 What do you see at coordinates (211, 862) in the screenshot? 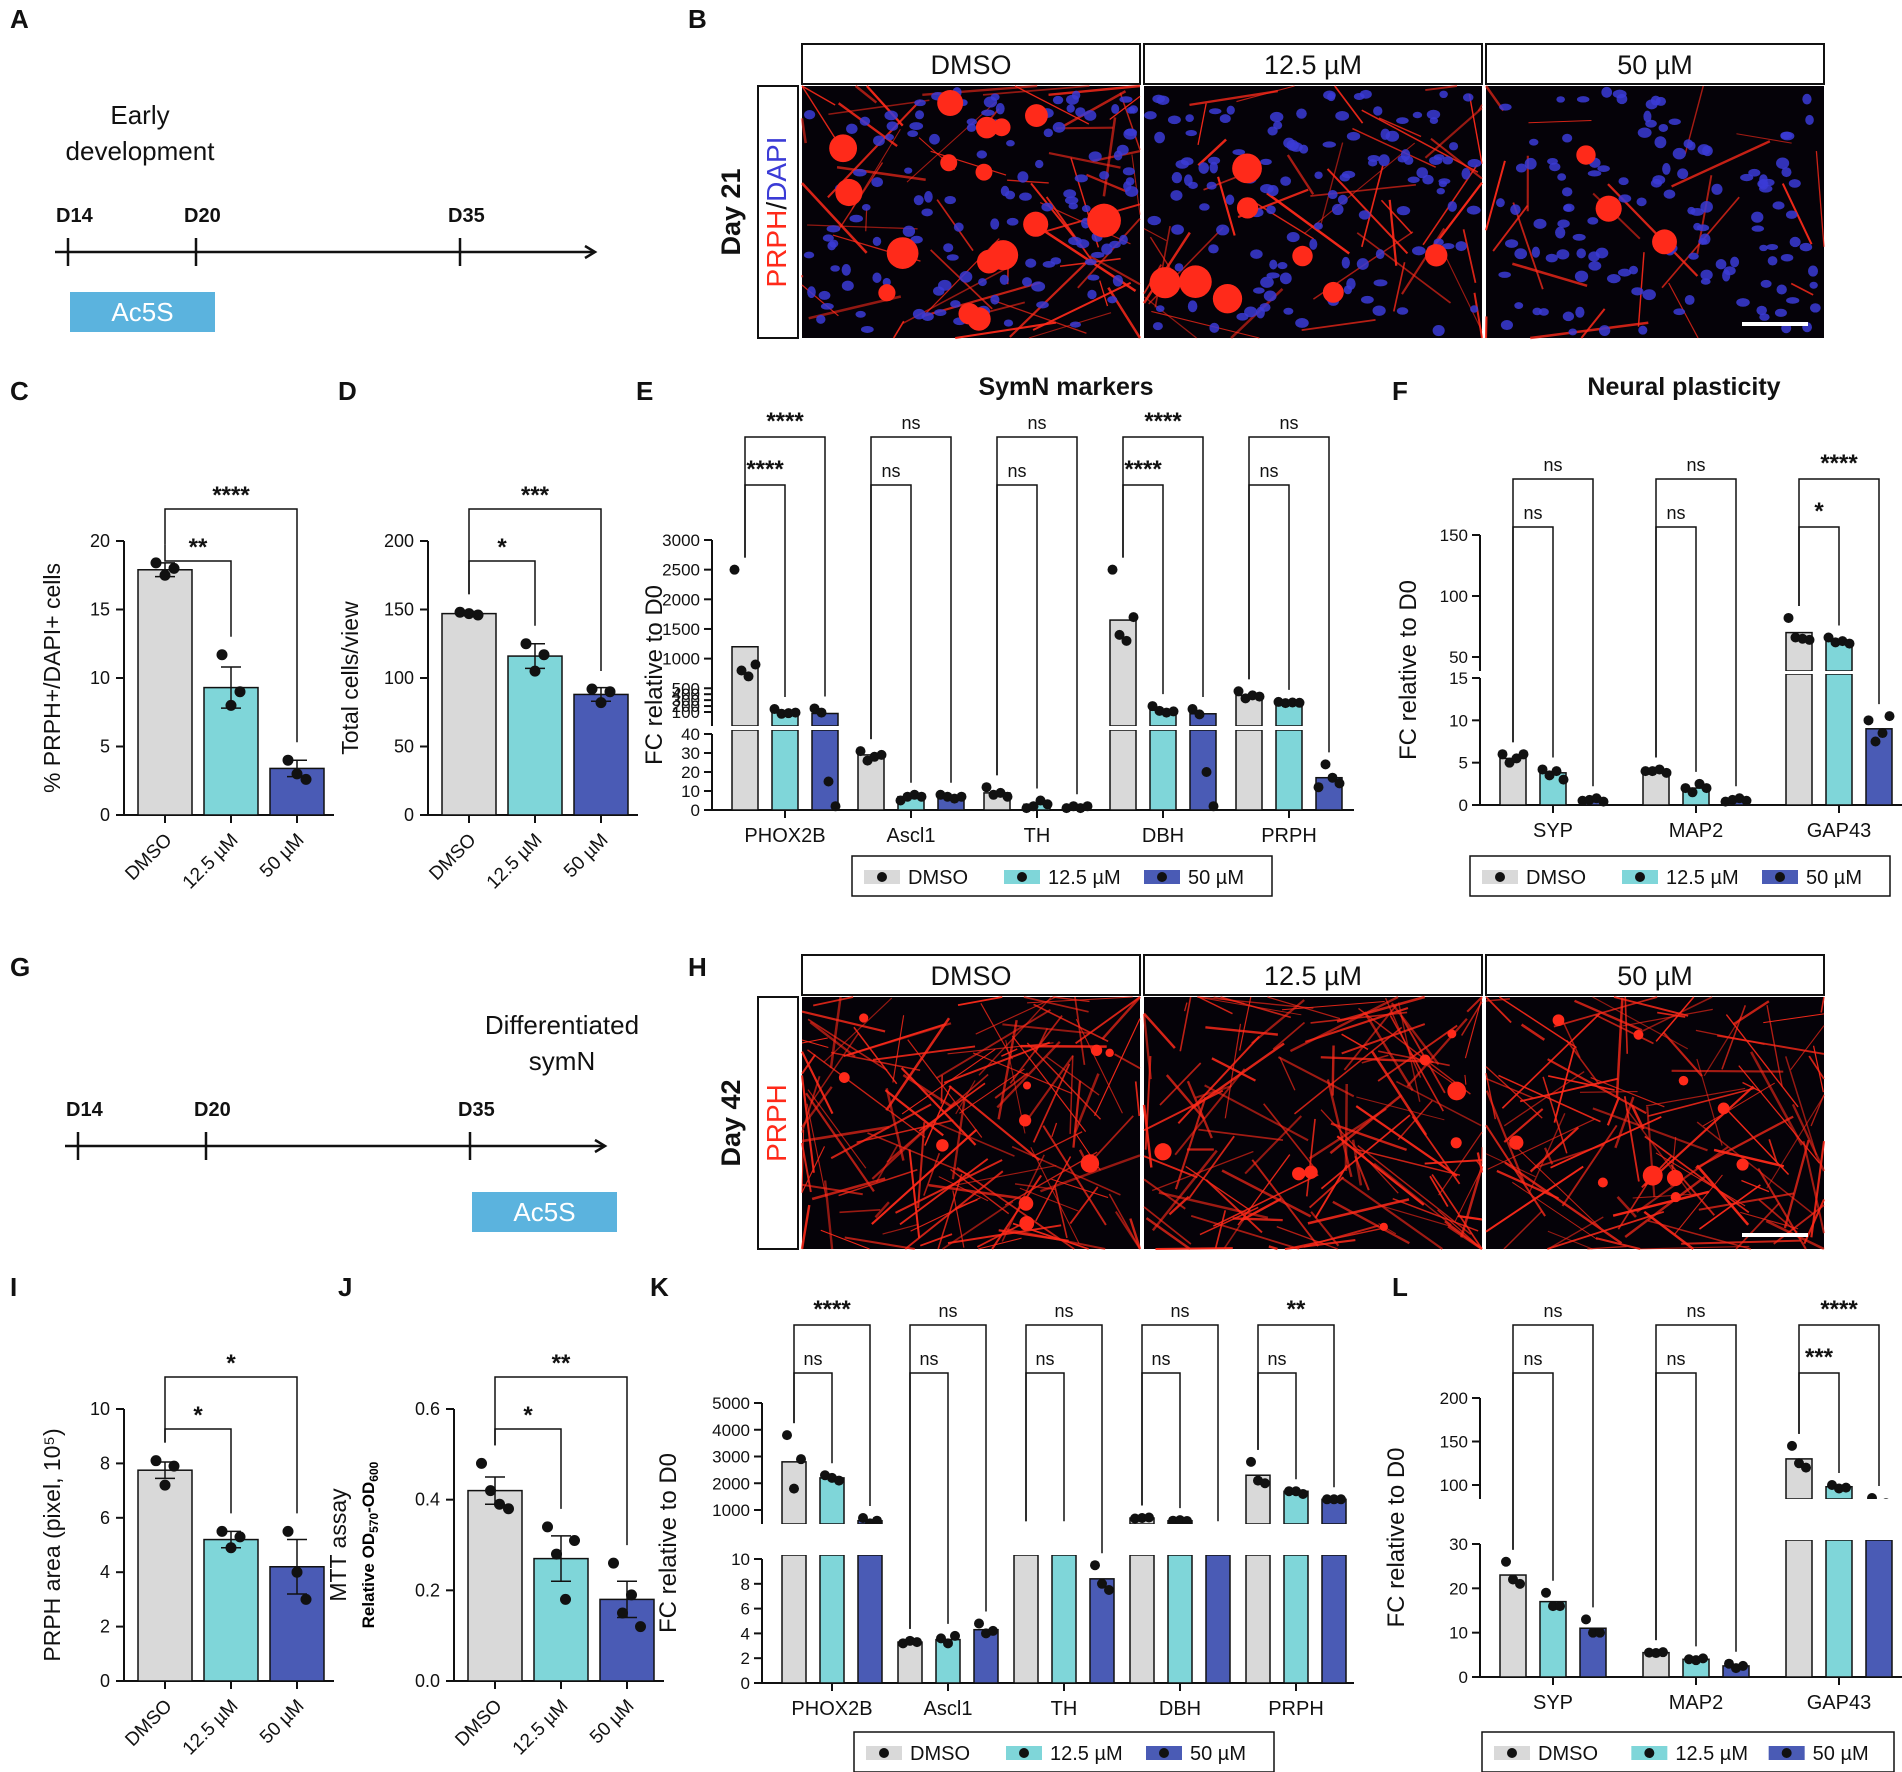
I see `x-tick-label: 12.5 µM` at bounding box center [211, 862].